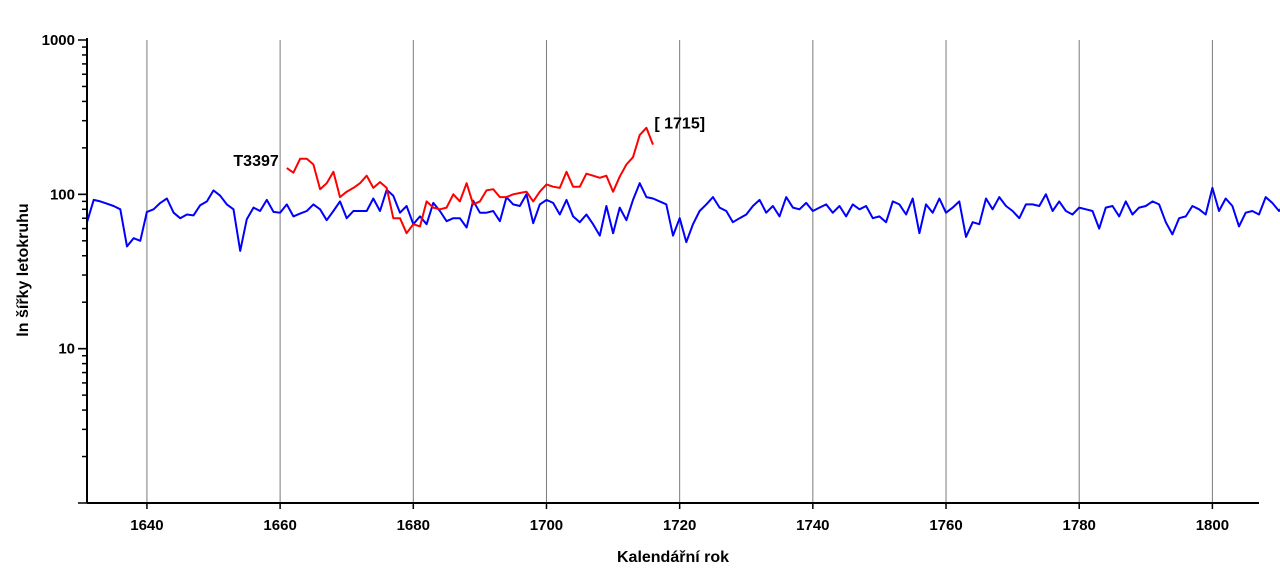  What do you see at coordinates (673, 557) in the screenshot?
I see `x-axis-label: Kalendářní rok` at bounding box center [673, 557].